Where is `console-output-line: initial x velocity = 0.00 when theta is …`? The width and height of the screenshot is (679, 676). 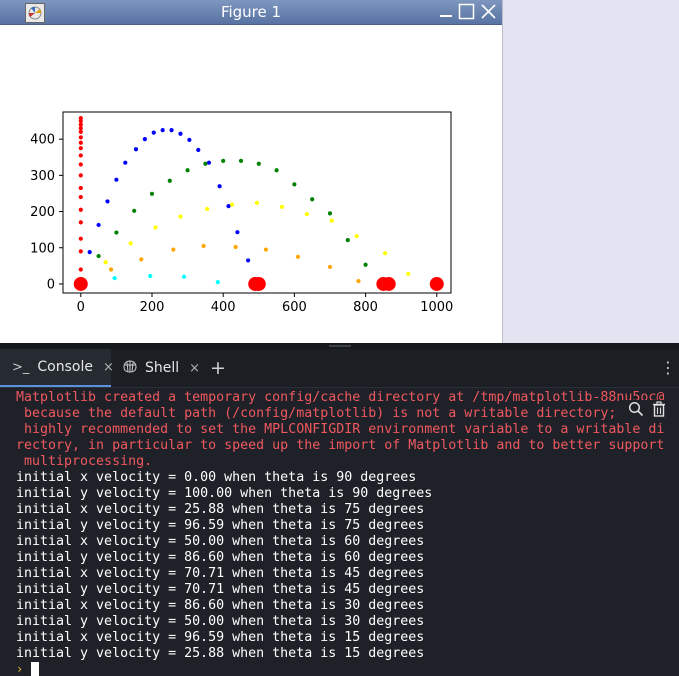 console-output-line: initial x velocity = 0.00 when theta is … is located at coordinates (216, 477).